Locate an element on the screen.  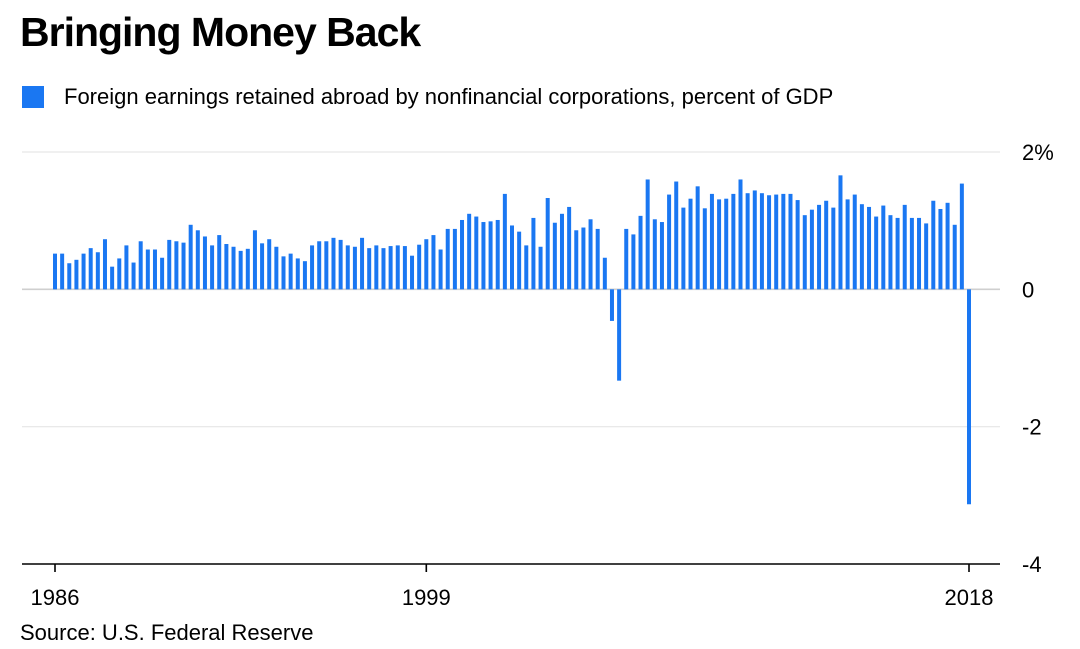
legend-swatch is located at coordinates (33, 97).